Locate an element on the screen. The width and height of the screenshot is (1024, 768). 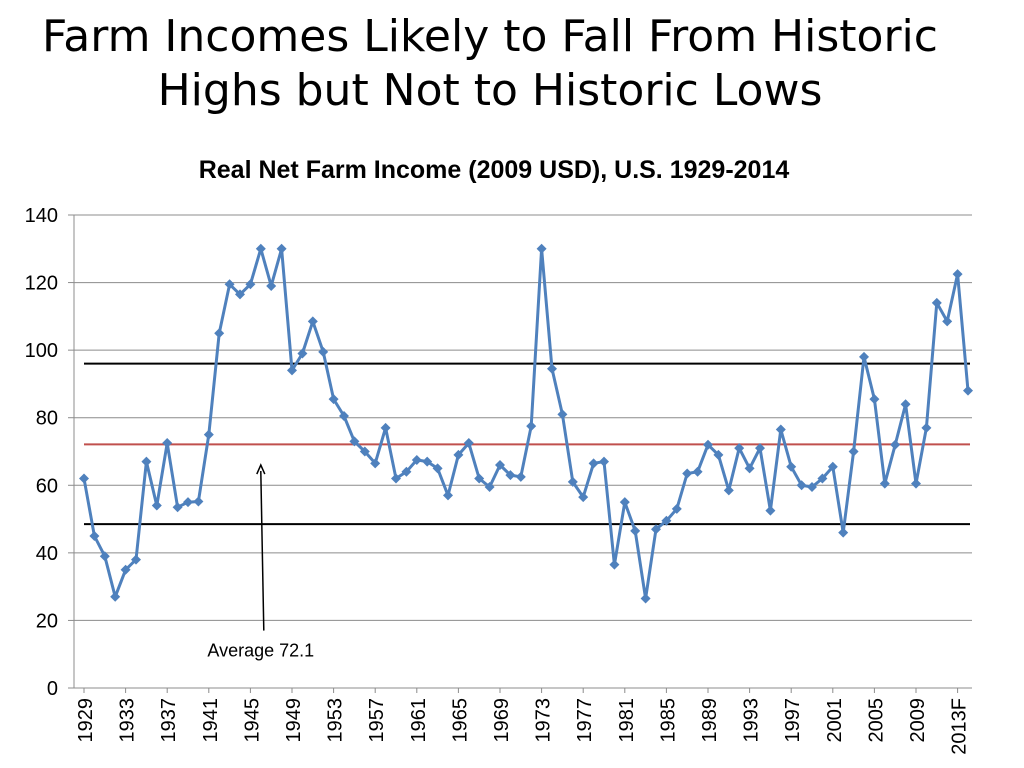
data-point-2006 is located at coordinates (884, 483).